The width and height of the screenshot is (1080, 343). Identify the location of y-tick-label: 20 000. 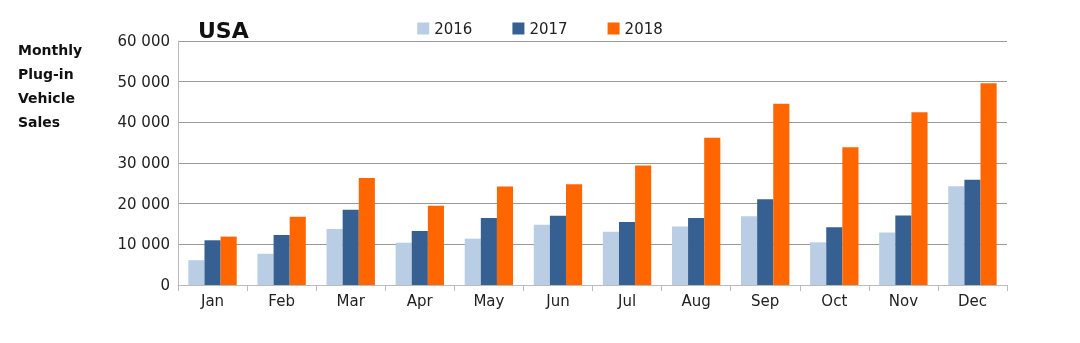
(143, 203).